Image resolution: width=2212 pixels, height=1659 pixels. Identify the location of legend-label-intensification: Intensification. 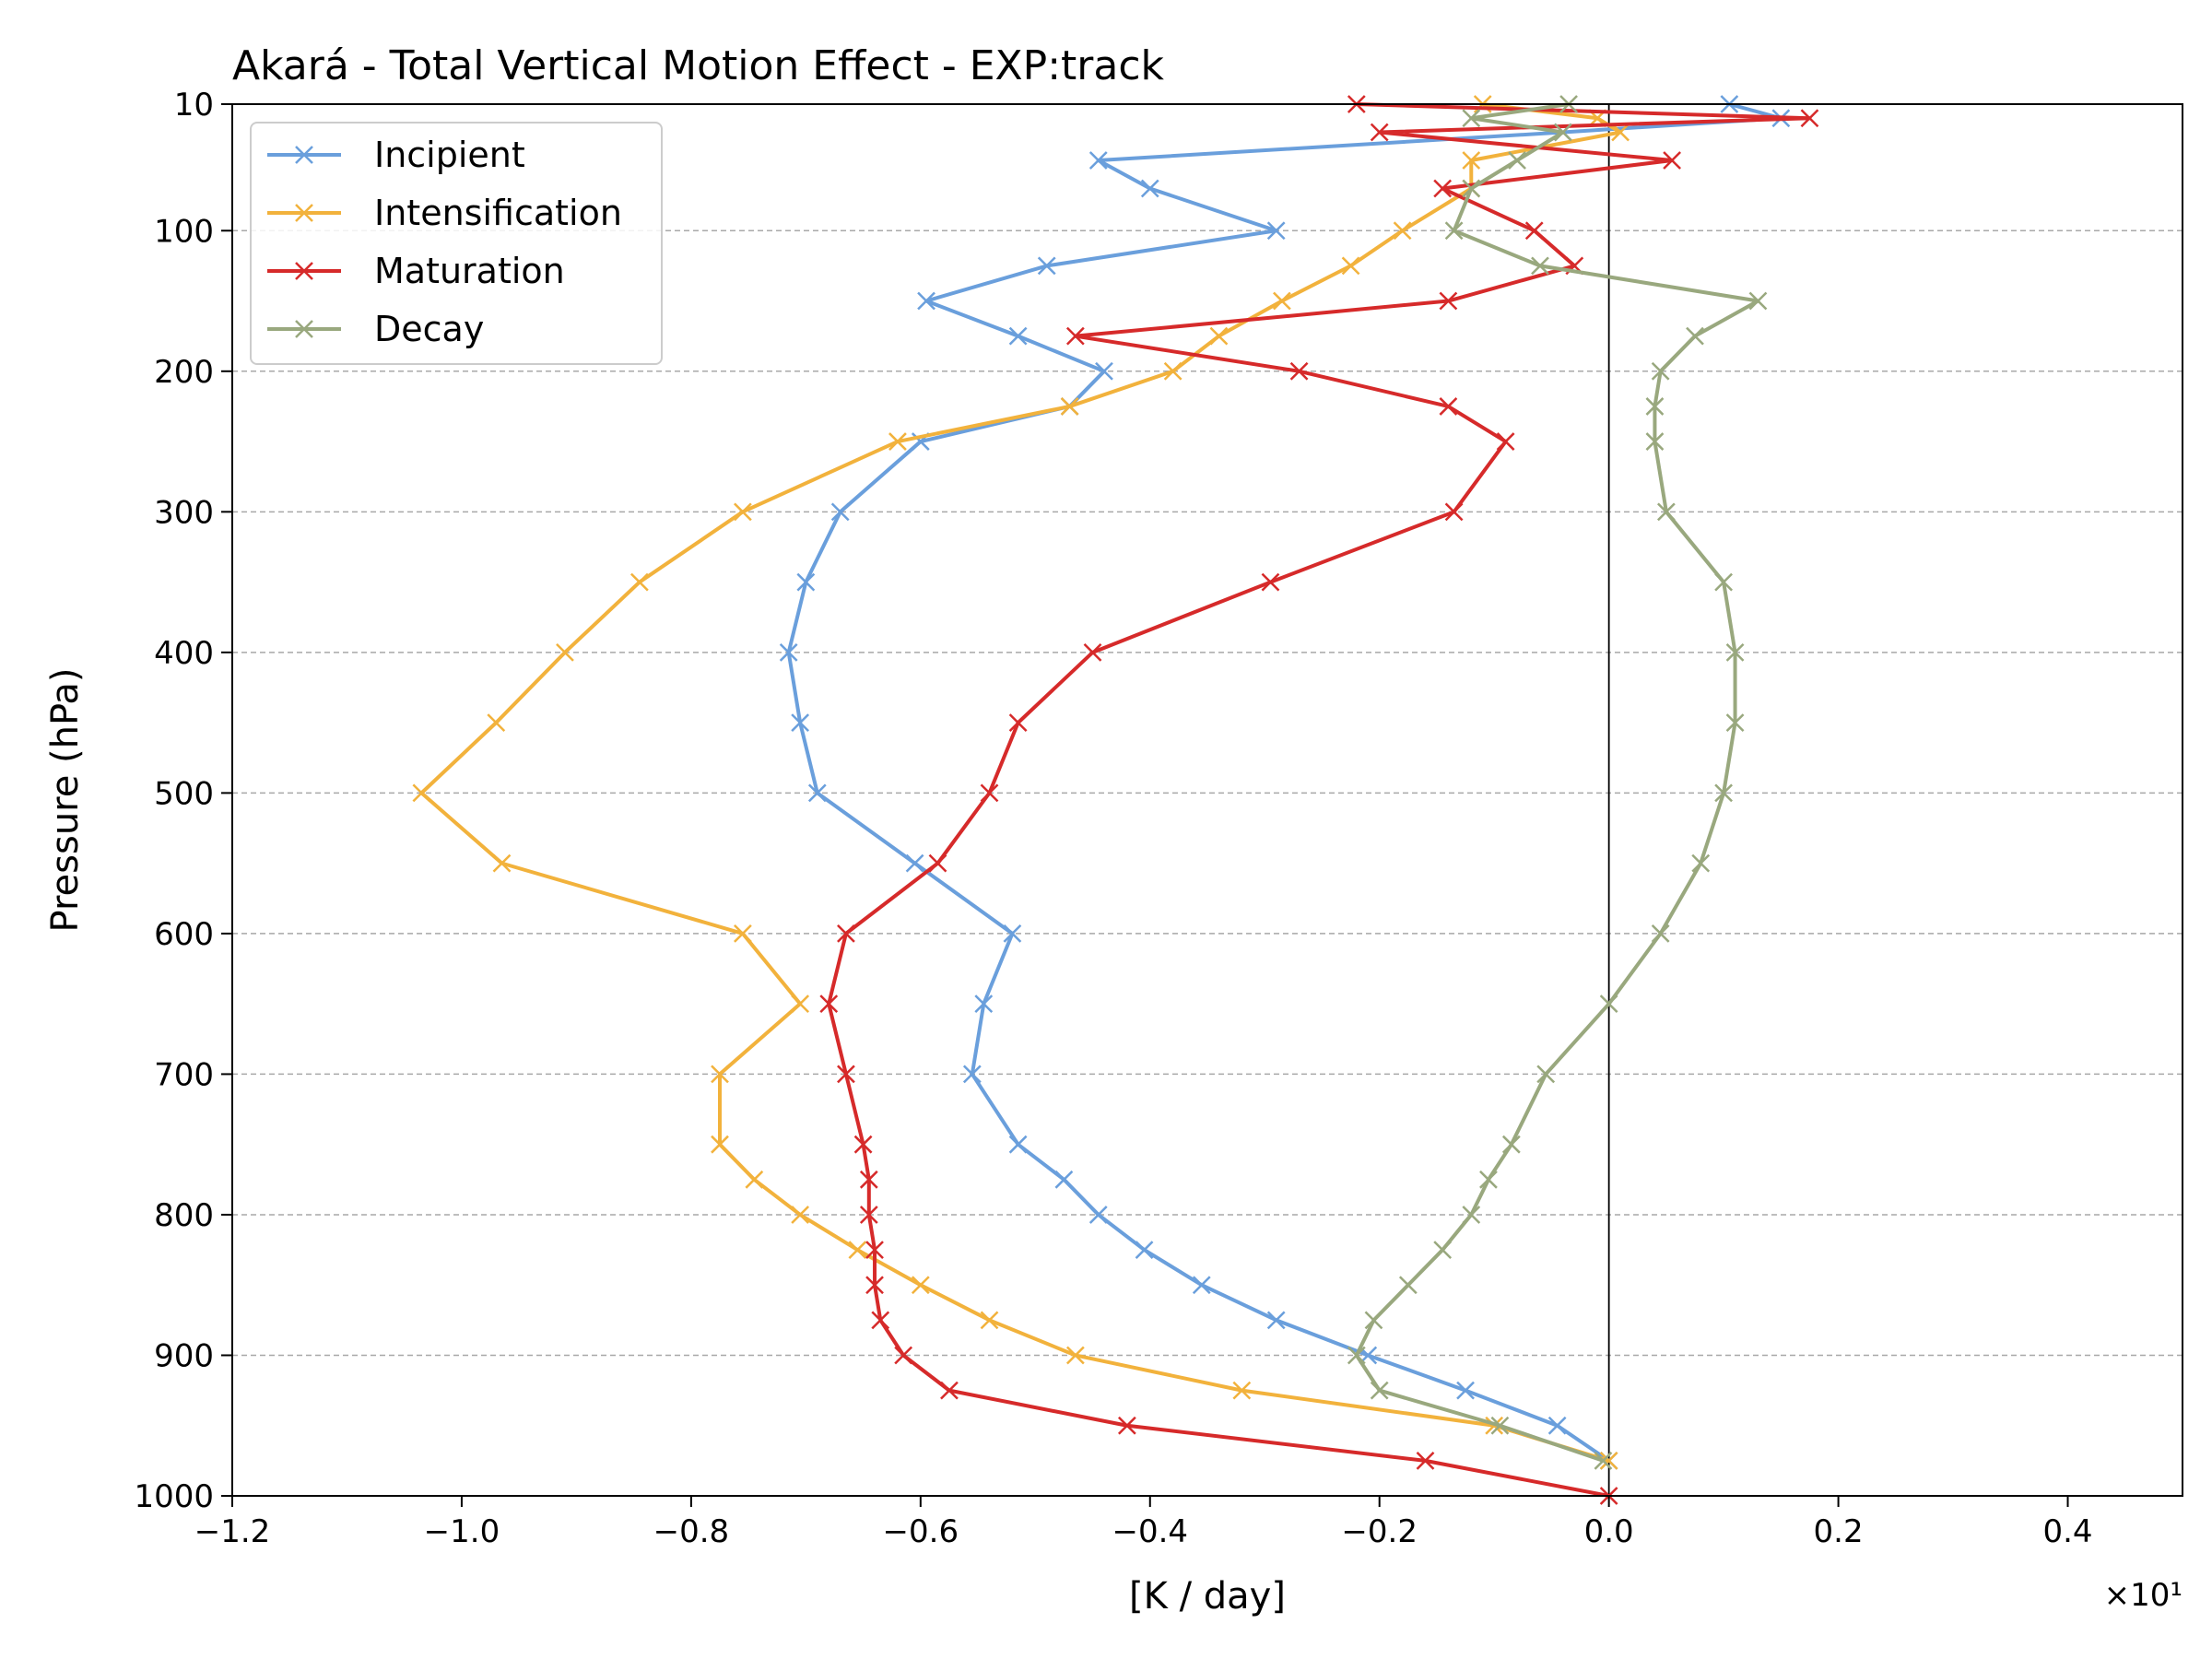
(498, 213).